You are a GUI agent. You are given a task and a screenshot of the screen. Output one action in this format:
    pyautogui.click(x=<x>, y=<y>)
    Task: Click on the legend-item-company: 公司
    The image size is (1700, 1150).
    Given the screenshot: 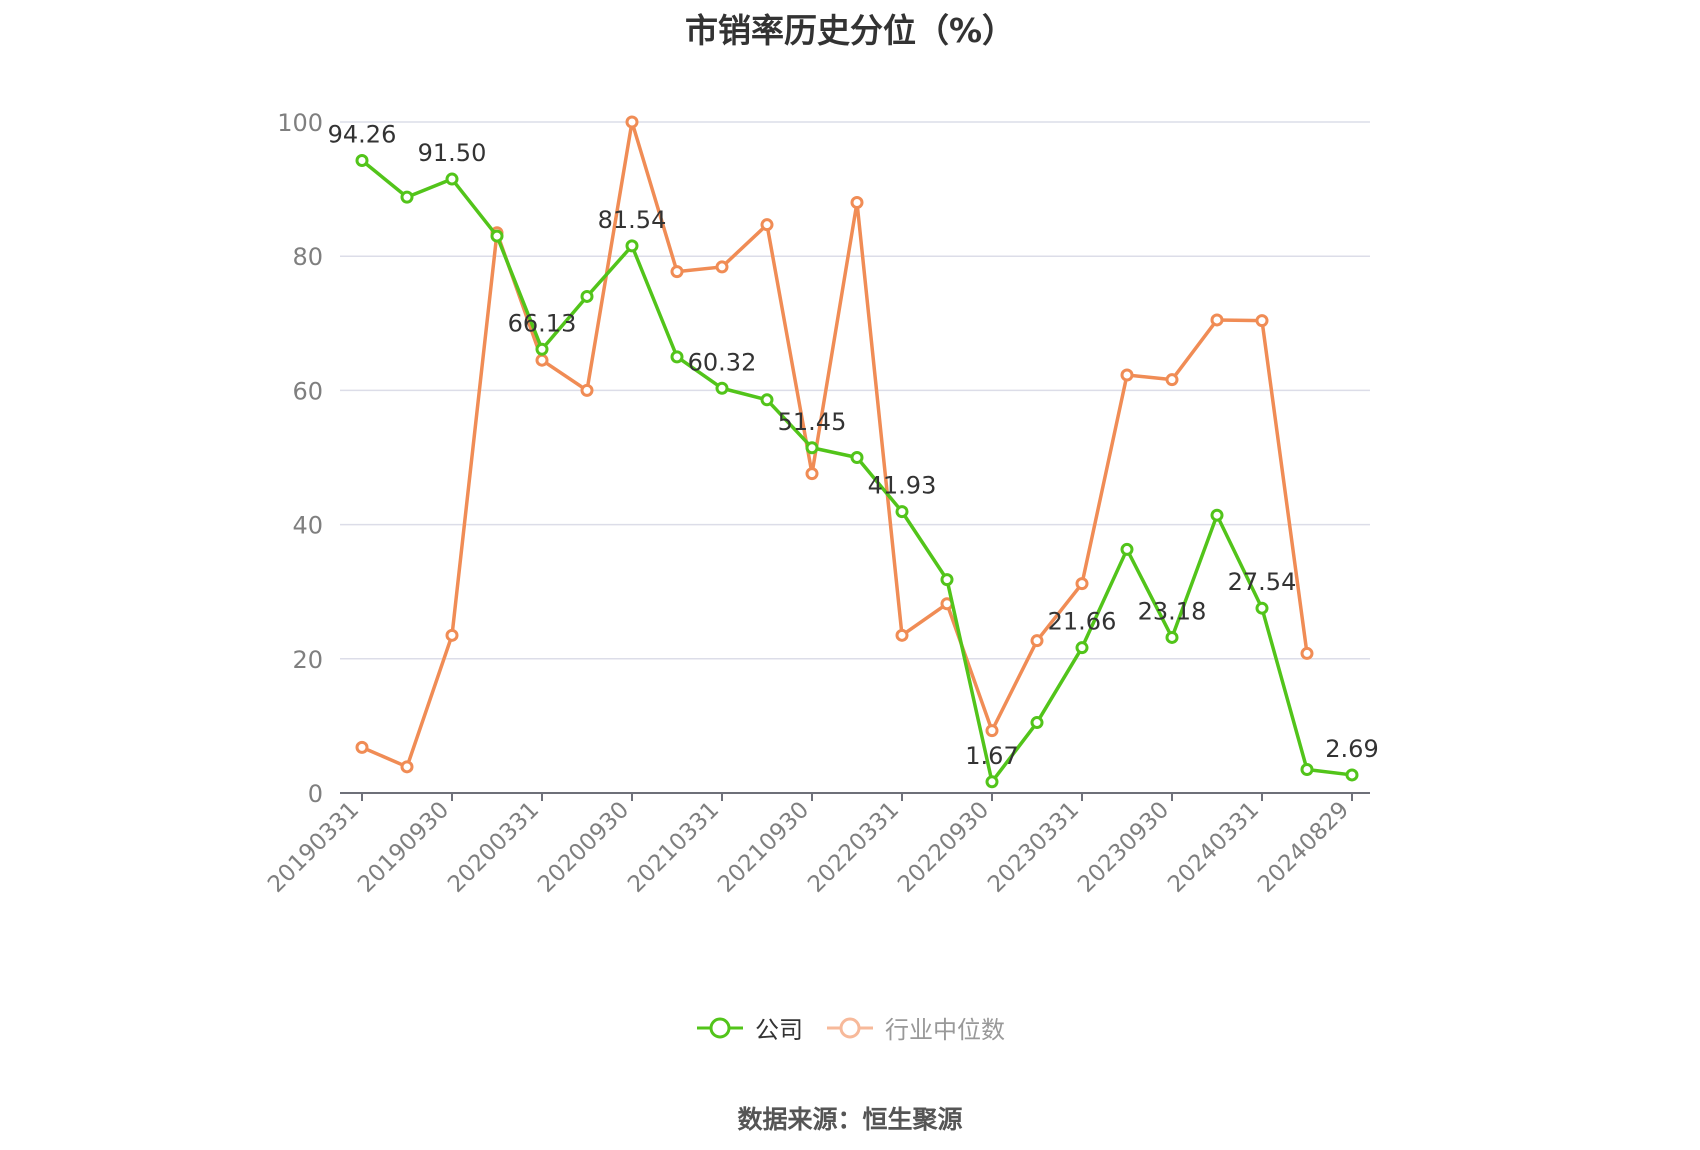 What is the action you would take?
    pyautogui.click(x=749, y=1027)
    